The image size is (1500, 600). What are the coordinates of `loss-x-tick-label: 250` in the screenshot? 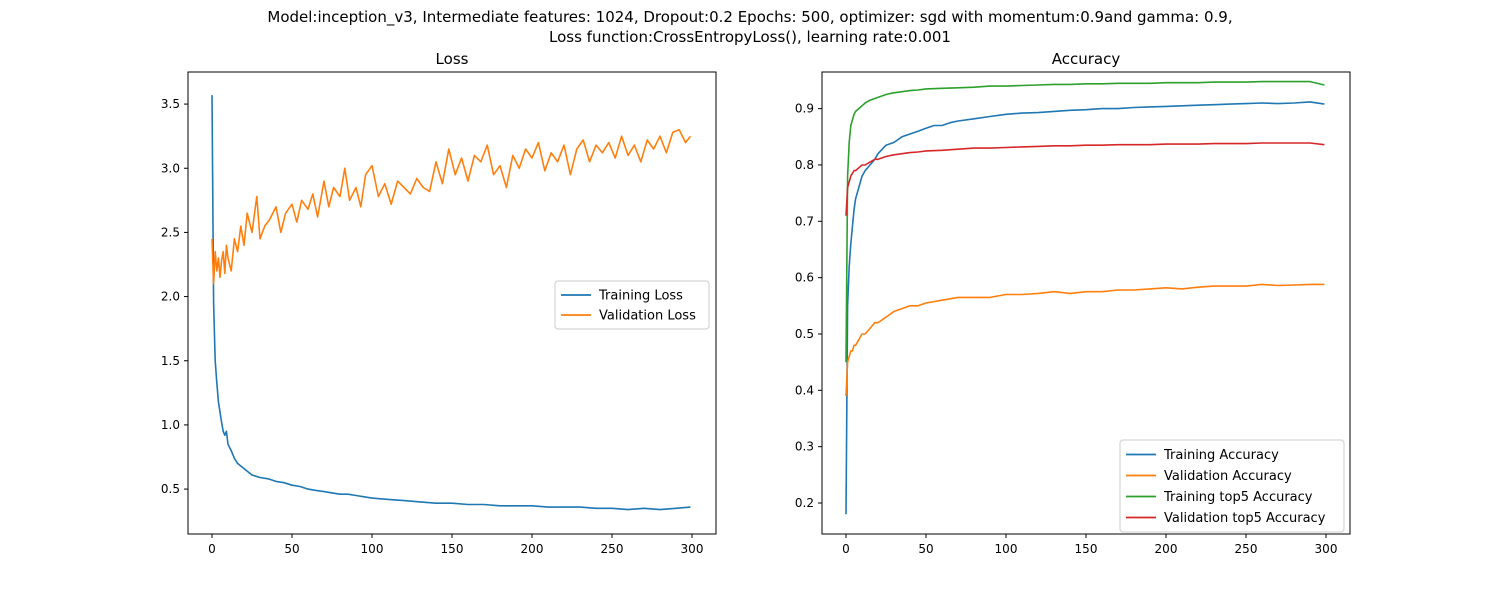 It's located at (612, 549).